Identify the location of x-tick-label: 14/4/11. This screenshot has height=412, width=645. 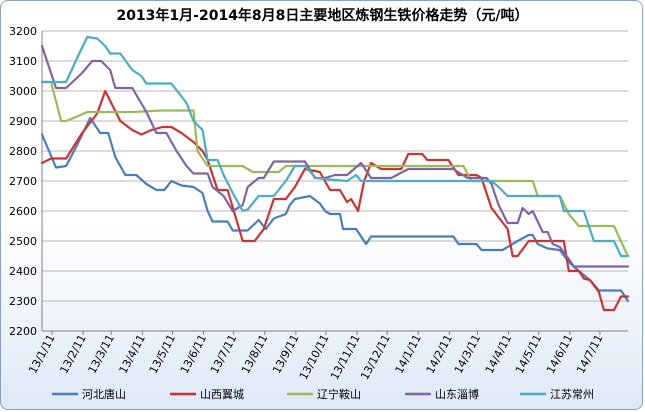
(498, 354).